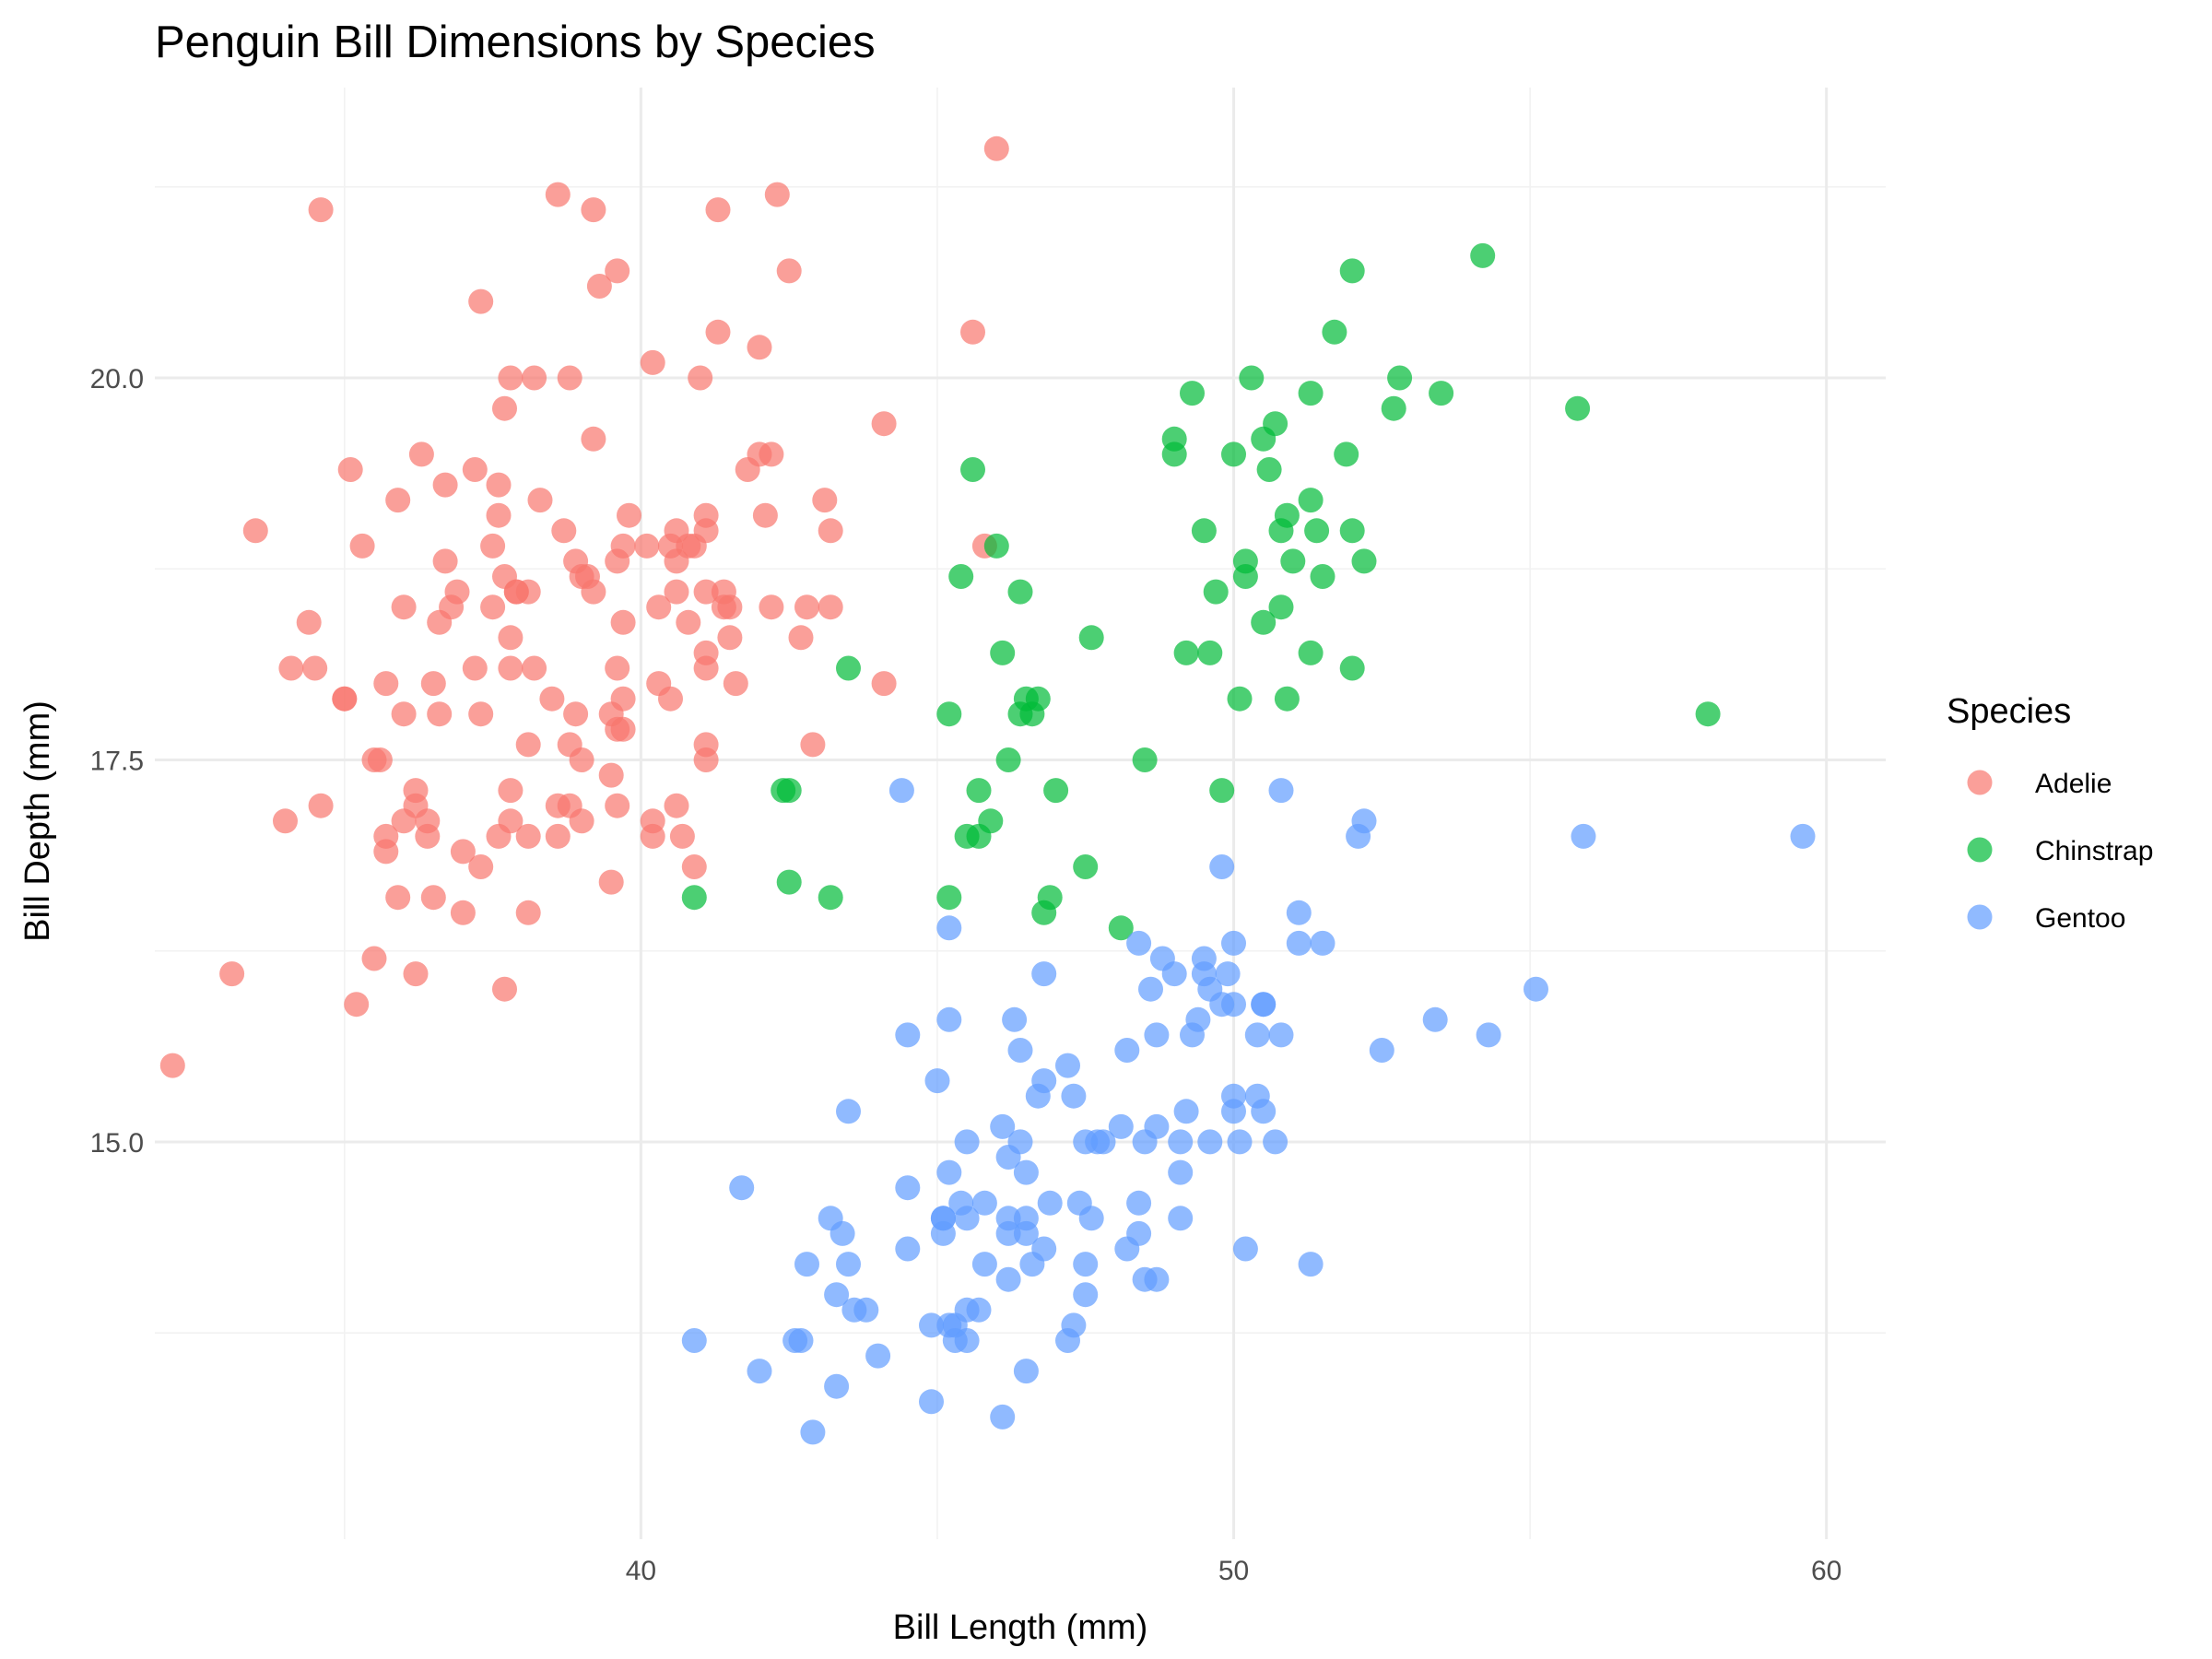 This screenshot has height=1659, width=2212. I want to click on y-axis-title: Bill Depth (mm), so click(37, 821).